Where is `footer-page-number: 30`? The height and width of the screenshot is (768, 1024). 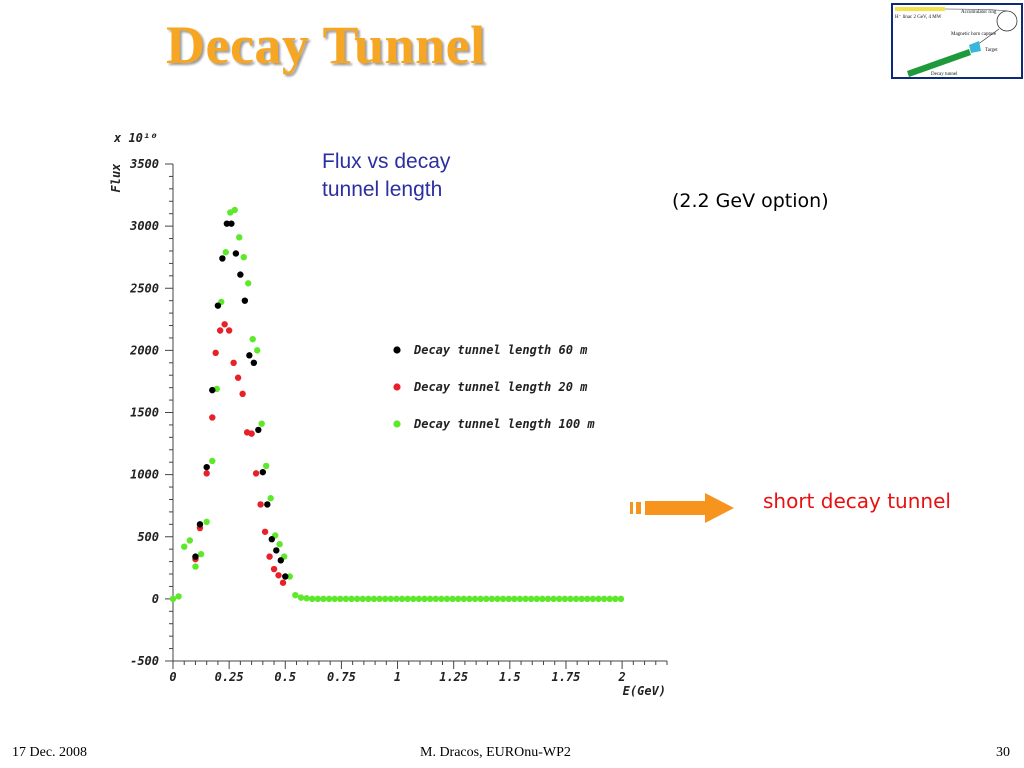
footer-page-number: 30 is located at coordinates (1003, 752).